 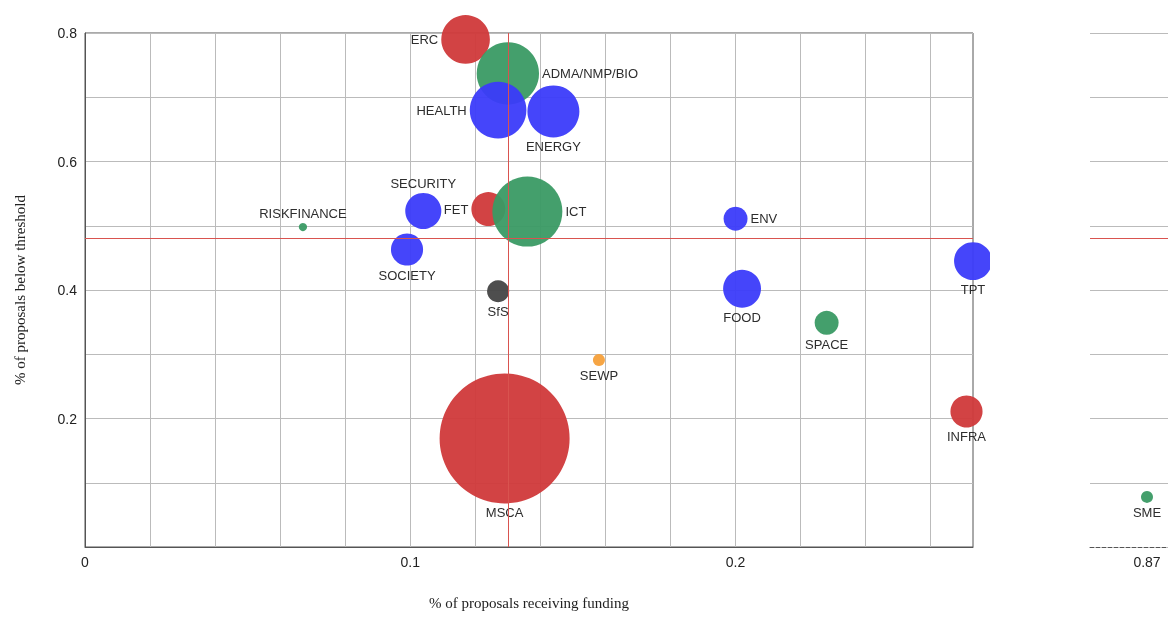 I want to click on series-label: SfS, so click(x=498, y=312).